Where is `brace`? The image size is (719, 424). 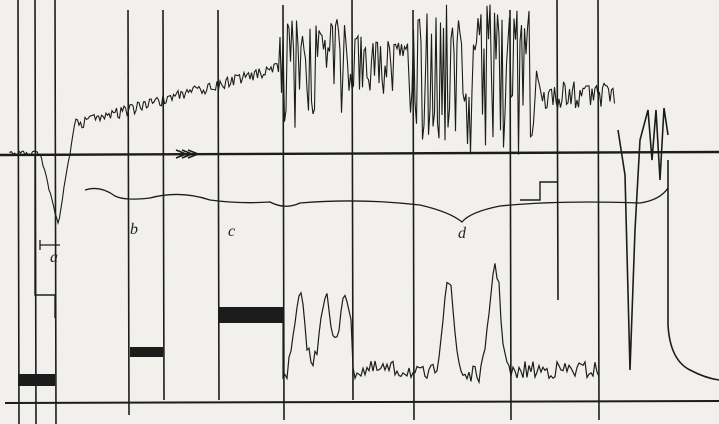
brace is located at coordinates (376, 205).